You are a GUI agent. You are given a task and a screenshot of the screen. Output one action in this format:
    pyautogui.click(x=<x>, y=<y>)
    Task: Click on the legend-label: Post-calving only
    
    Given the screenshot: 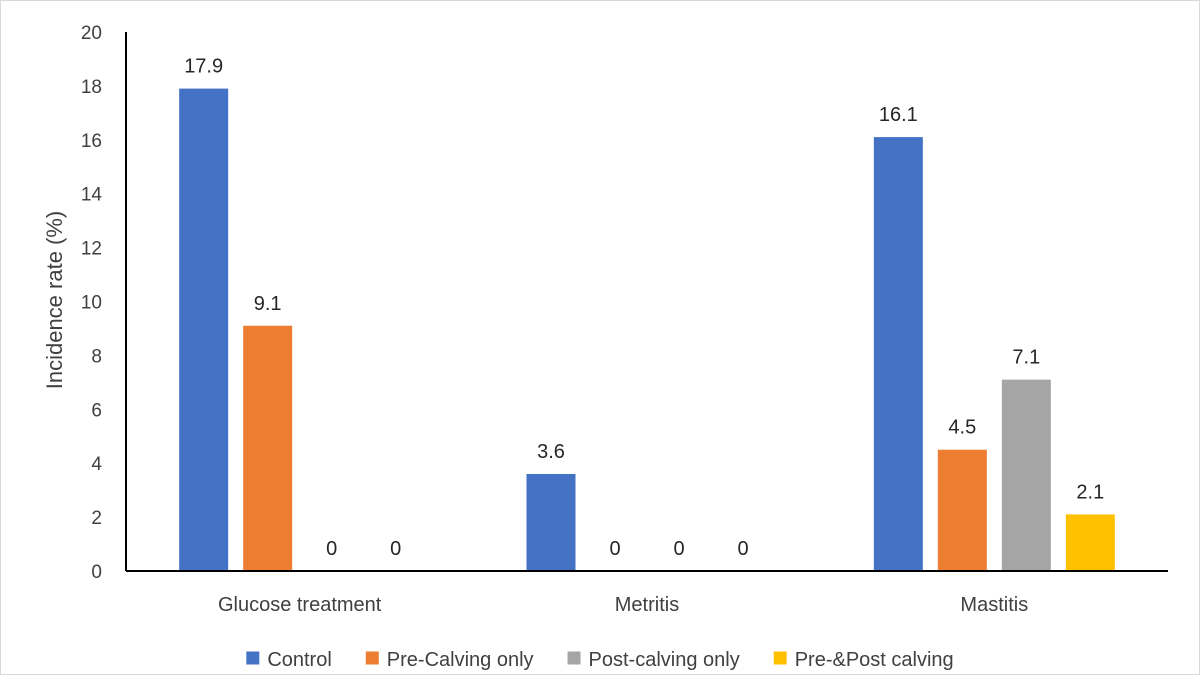 What is the action you would take?
    pyautogui.click(x=664, y=660)
    